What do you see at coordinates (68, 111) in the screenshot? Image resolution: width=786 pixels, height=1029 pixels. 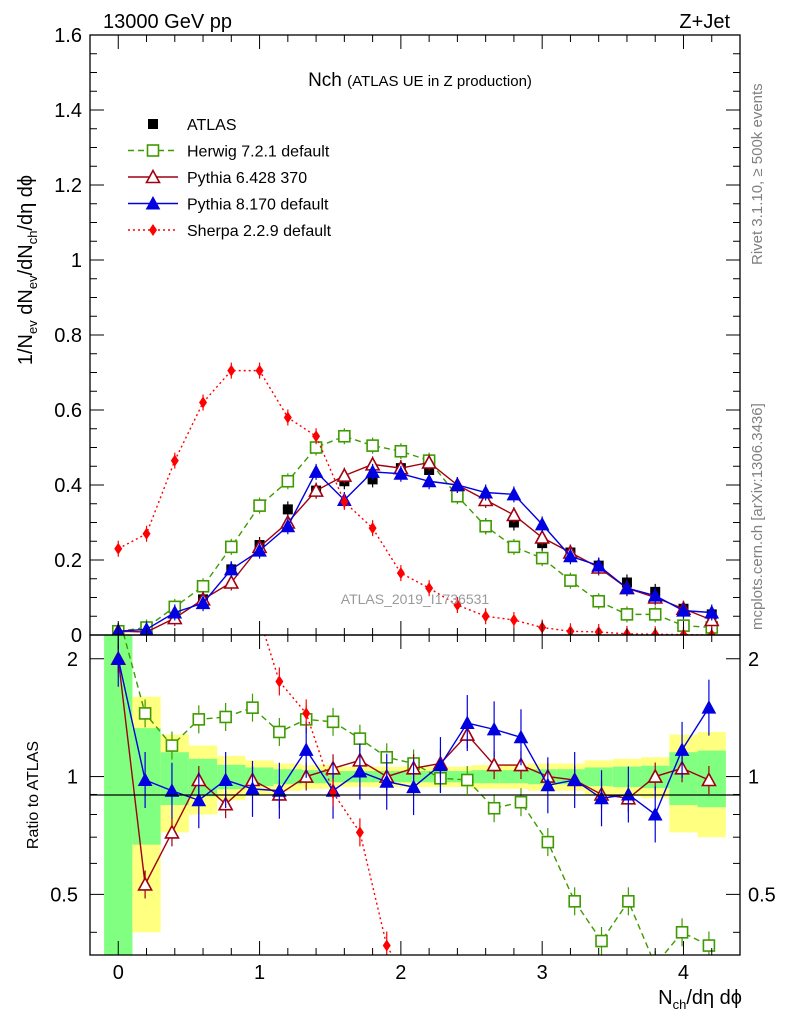 I see `y-tick-label: 1.4` at bounding box center [68, 111].